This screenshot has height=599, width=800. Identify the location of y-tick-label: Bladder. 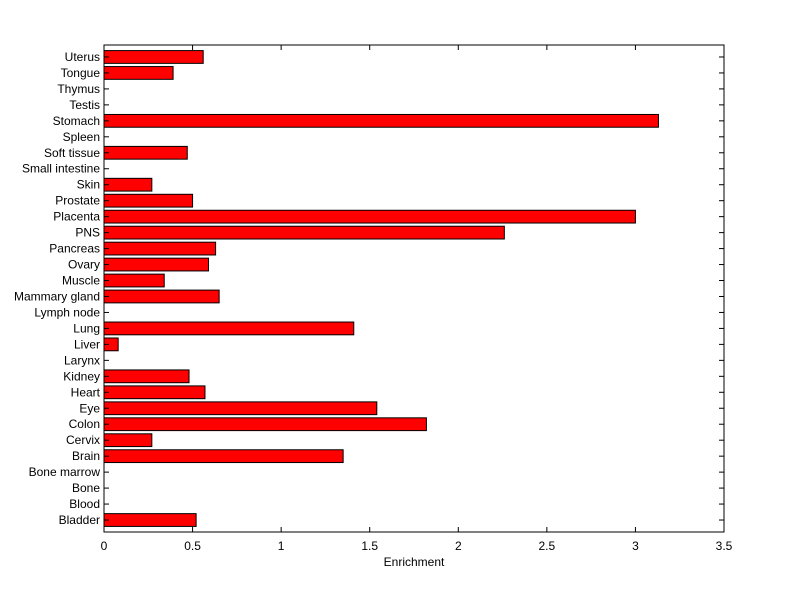
(79, 520).